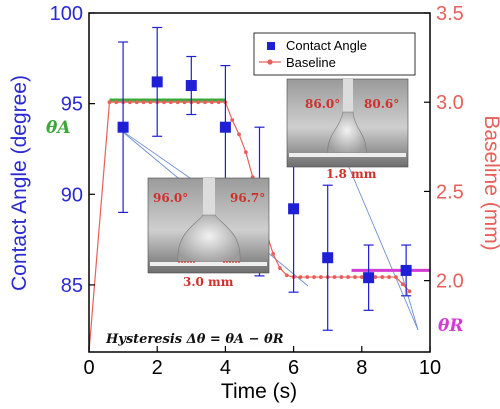 The width and height of the screenshot is (500, 409). Describe the element at coordinates (270, 62) in the screenshot. I see `legend-circle-marker` at that location.